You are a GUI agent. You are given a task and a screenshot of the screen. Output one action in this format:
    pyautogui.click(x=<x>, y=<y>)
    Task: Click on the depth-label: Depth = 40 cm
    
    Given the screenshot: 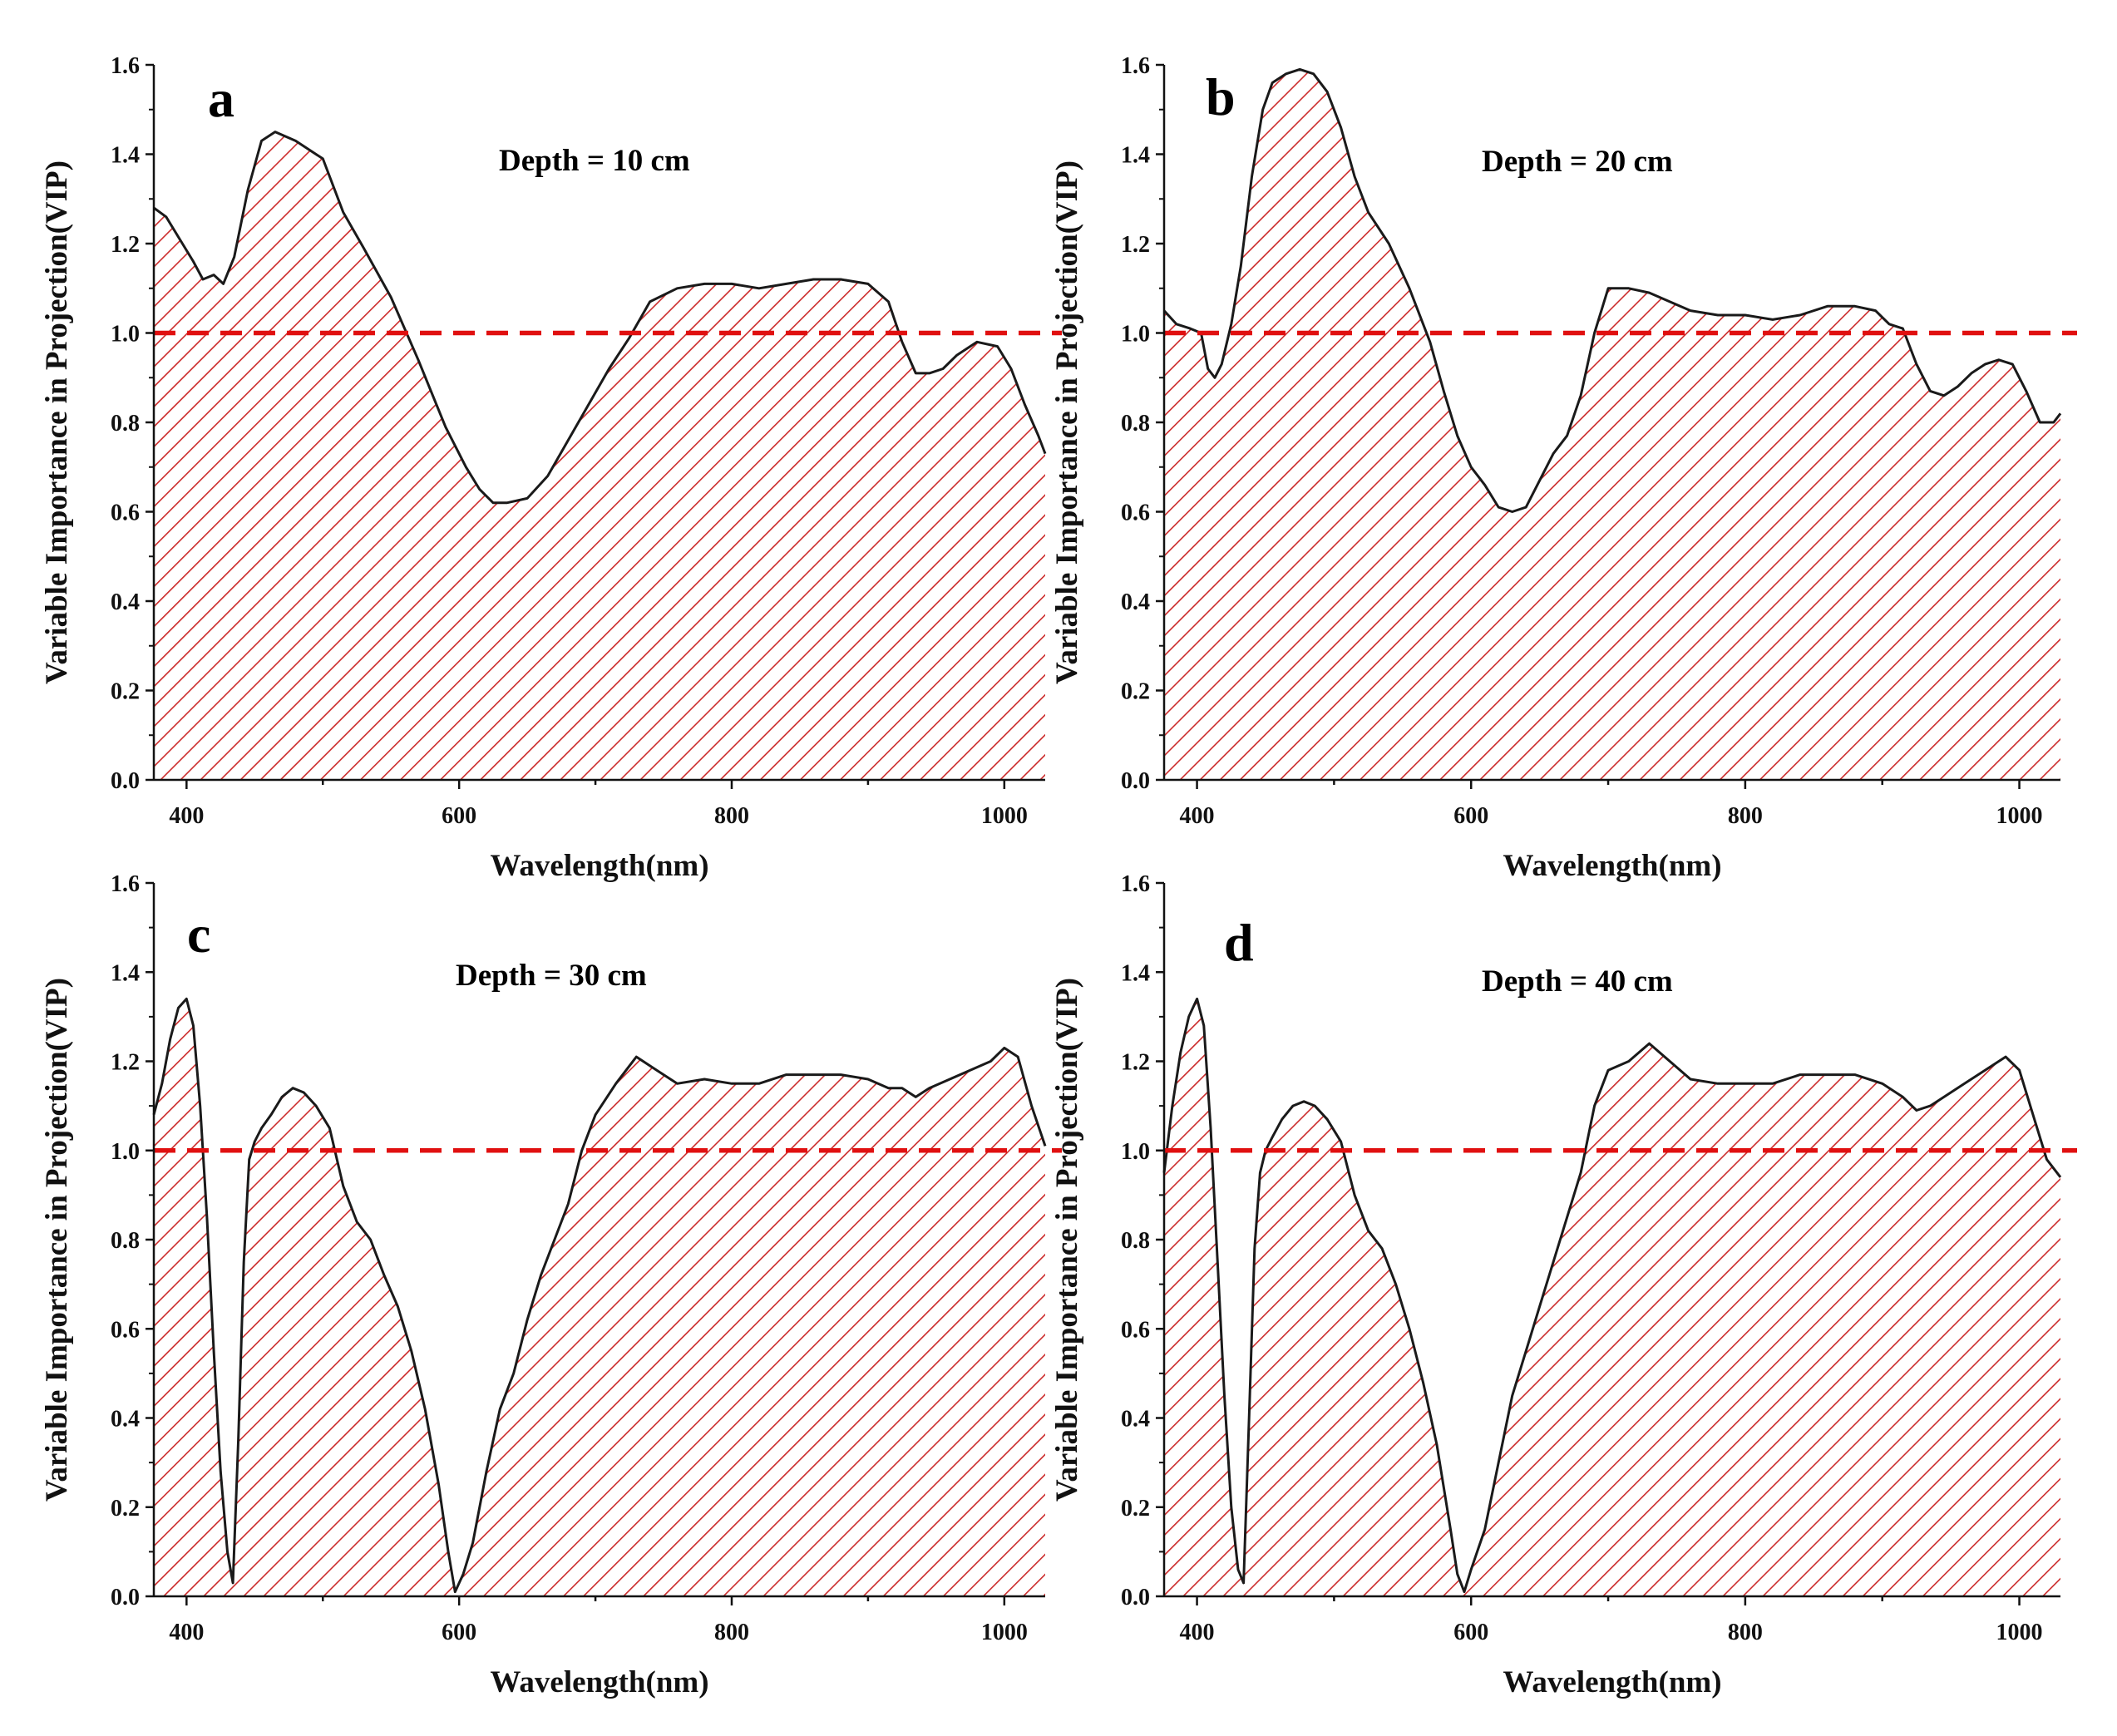 What is the action you would take?
    pyautogui.click(x=1578, y=982)
    